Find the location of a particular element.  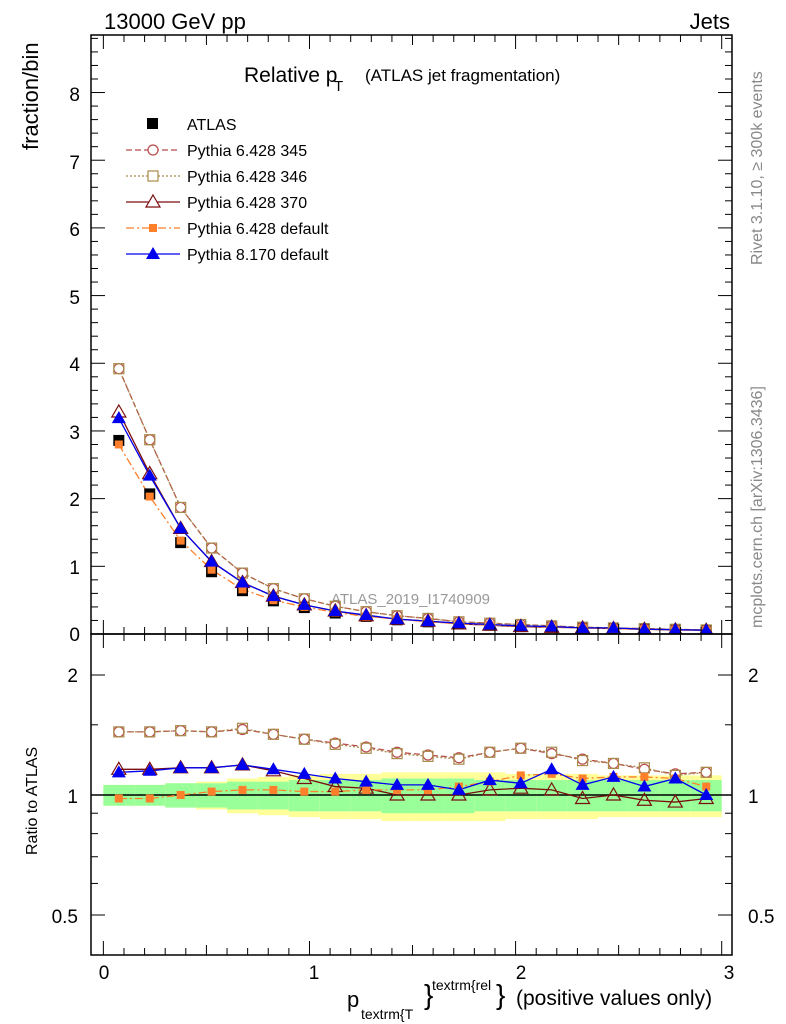

ratio-line-p6def is located at coordinates (412, 786).